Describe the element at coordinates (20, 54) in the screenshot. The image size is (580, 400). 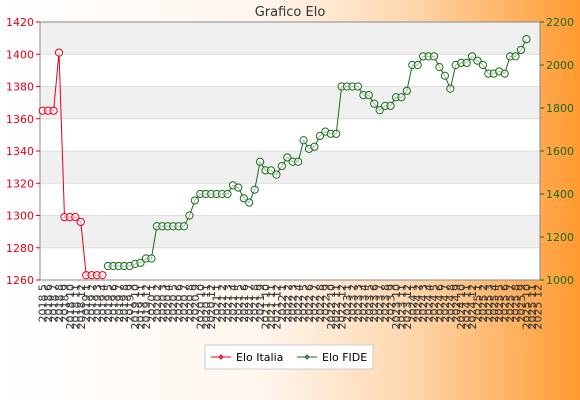
I see `left-tick-label: 1400` at that location.